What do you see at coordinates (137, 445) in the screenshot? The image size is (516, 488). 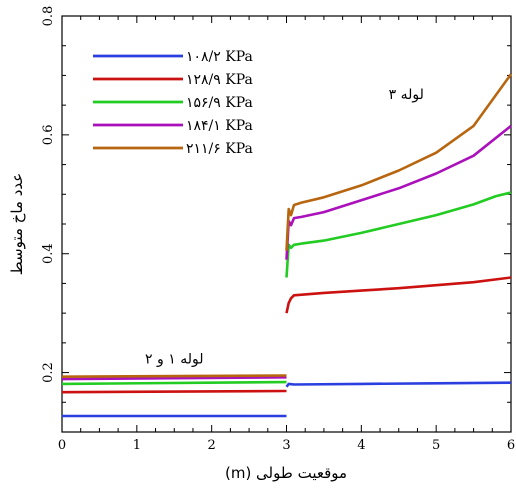 I see `x-tick-label-1: 1` at bounding box center [137, 445].